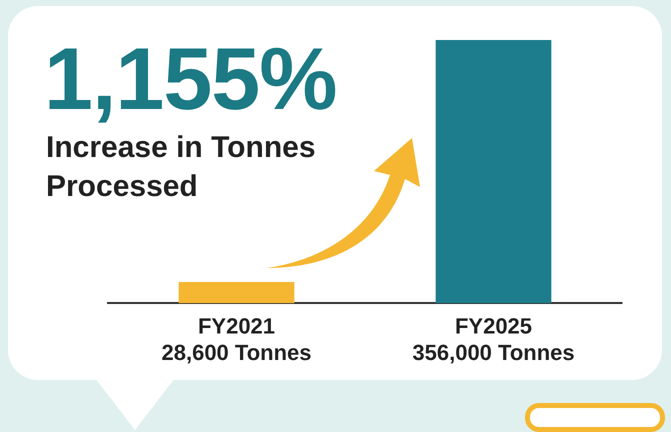 Image resolution: width=671 pixels, height=432 pixels. Describe the element at coordinates (493, 352) in the screenshot. I see `data-label: 356,000 Tonnes` at that location.